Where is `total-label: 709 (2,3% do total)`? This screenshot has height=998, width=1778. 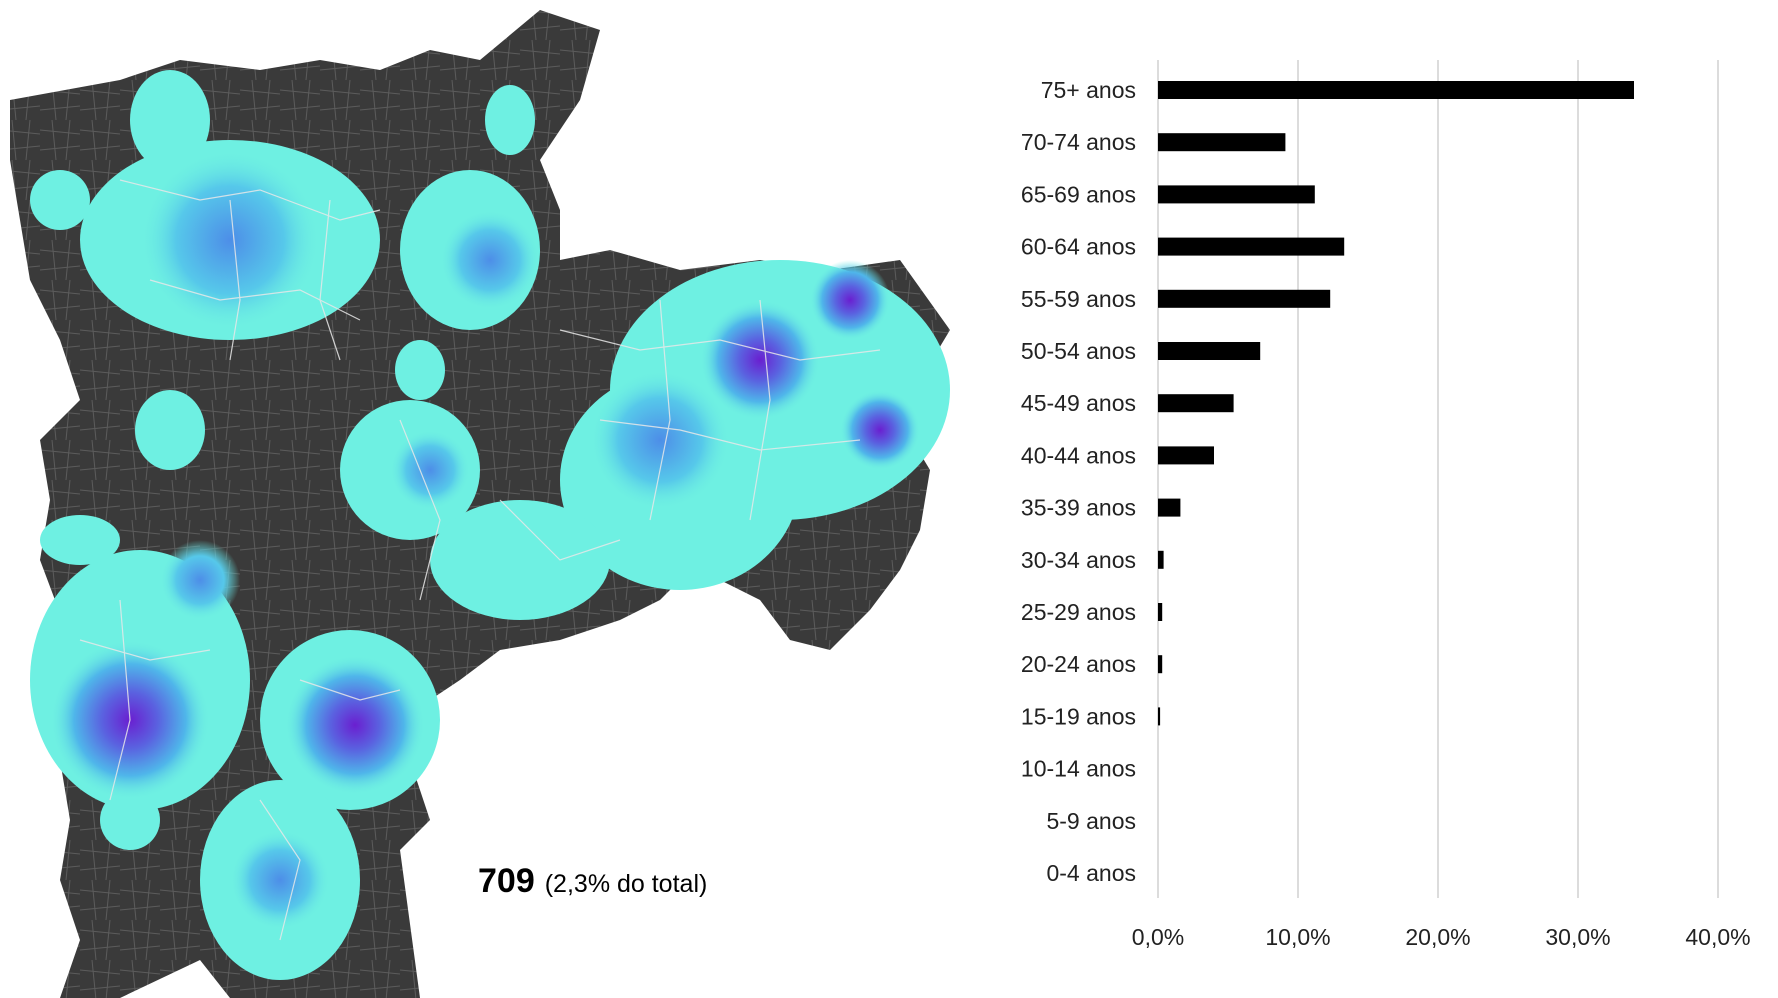
total-label: 709 (2,3% do total) is located at coordinates (592, 881).